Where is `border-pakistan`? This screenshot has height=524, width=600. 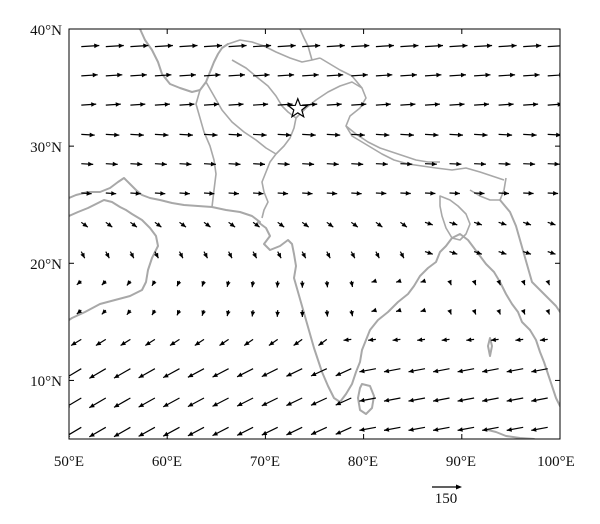 border-pakistan is located at coordinates (264, 139).